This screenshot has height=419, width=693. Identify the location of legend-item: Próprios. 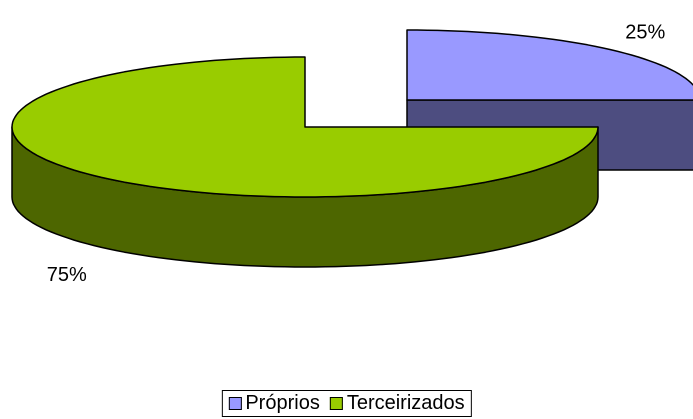
(274, 403).